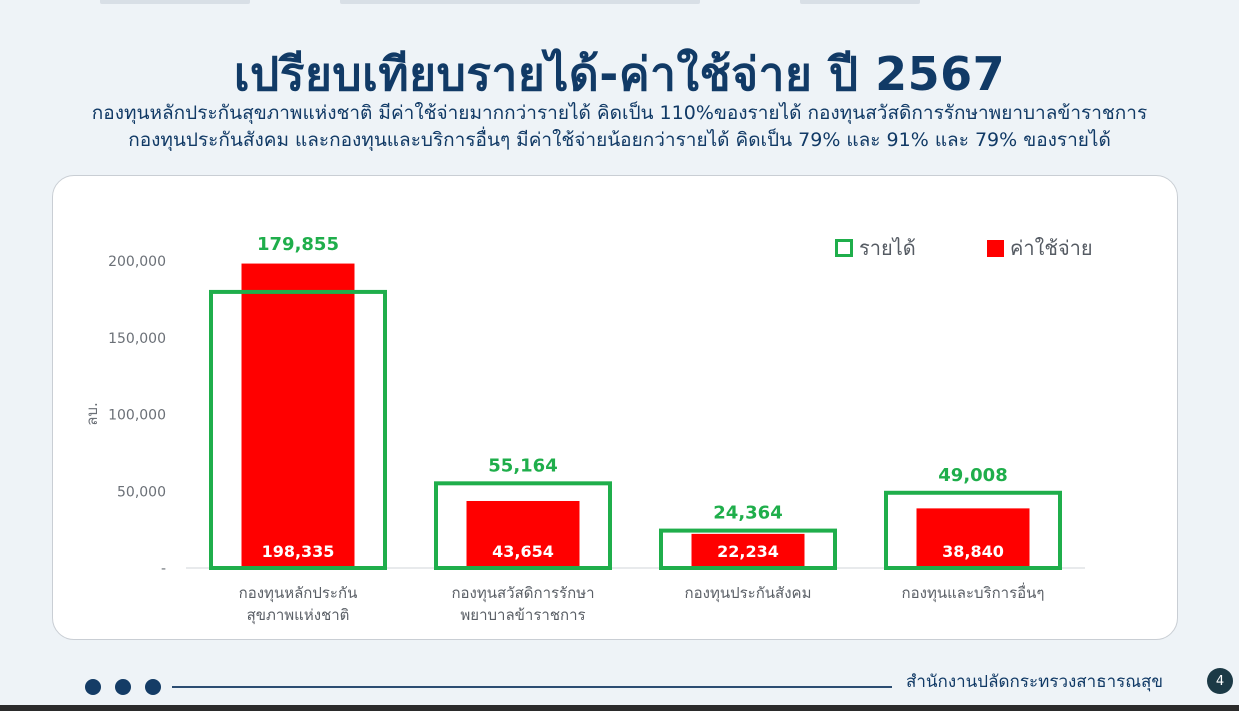  What do you see at coordinates (298, 593) in the screenshot?
I see `x-category-label: กองทุนหลักประกัน` at bounding box center [298, 593].